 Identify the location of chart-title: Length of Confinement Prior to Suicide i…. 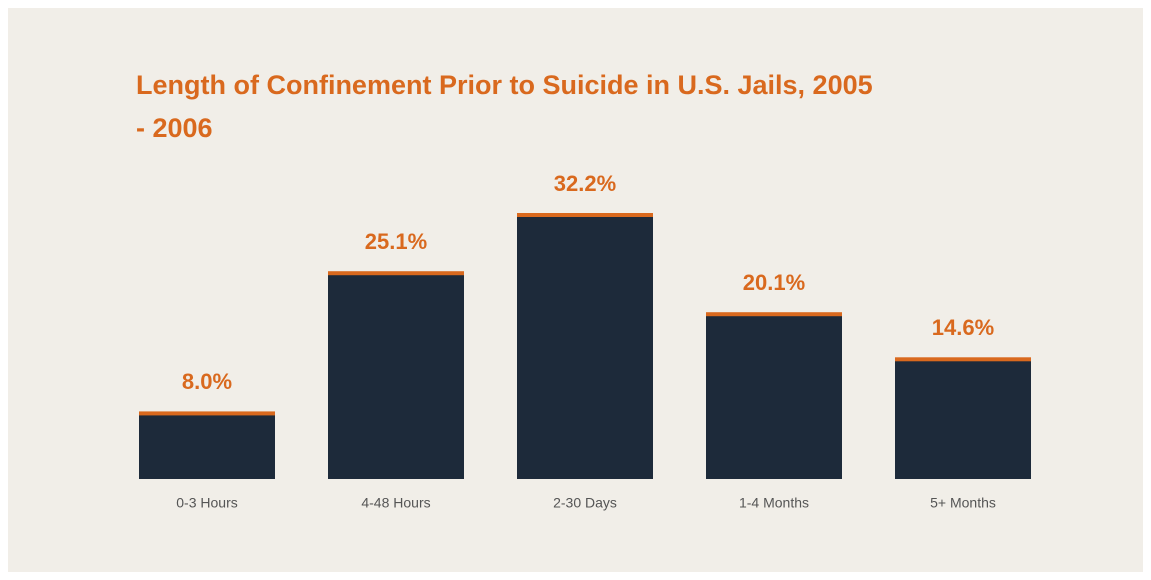
(504, 106).